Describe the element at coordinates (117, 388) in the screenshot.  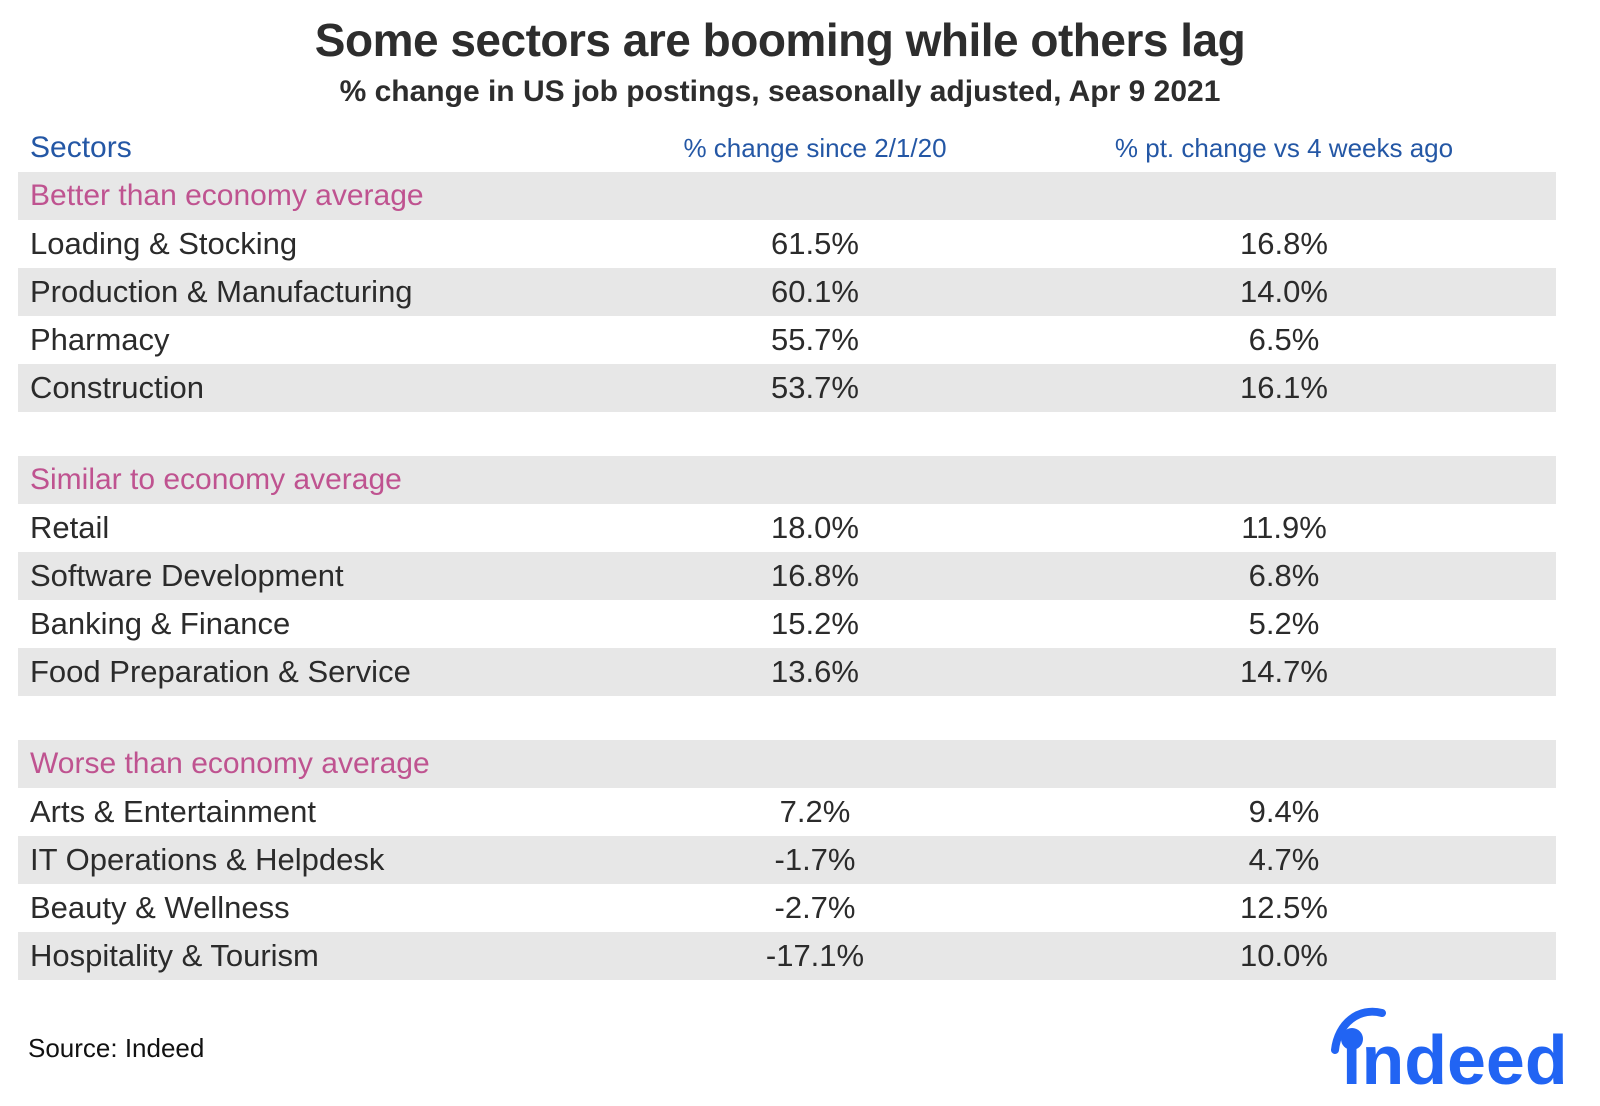
I see `sector-name: Construction` at that location.